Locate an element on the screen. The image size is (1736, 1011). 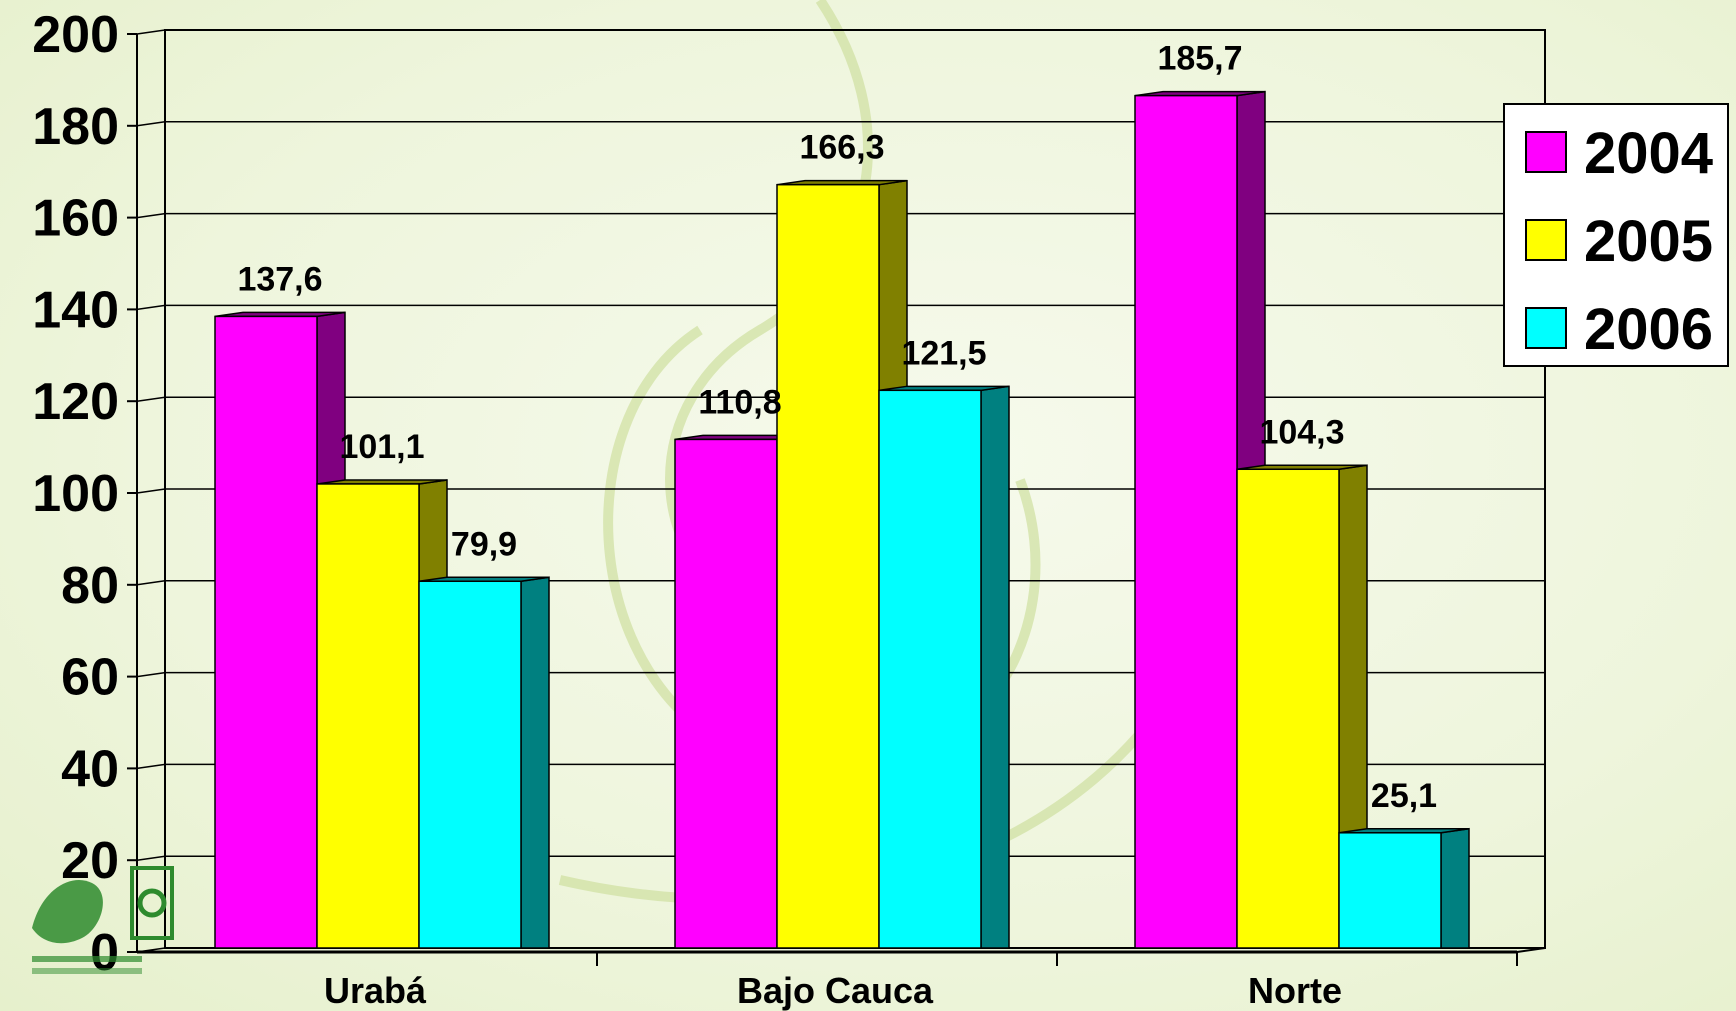
data-label: 185,7 is located at coordinates (1199, 59).